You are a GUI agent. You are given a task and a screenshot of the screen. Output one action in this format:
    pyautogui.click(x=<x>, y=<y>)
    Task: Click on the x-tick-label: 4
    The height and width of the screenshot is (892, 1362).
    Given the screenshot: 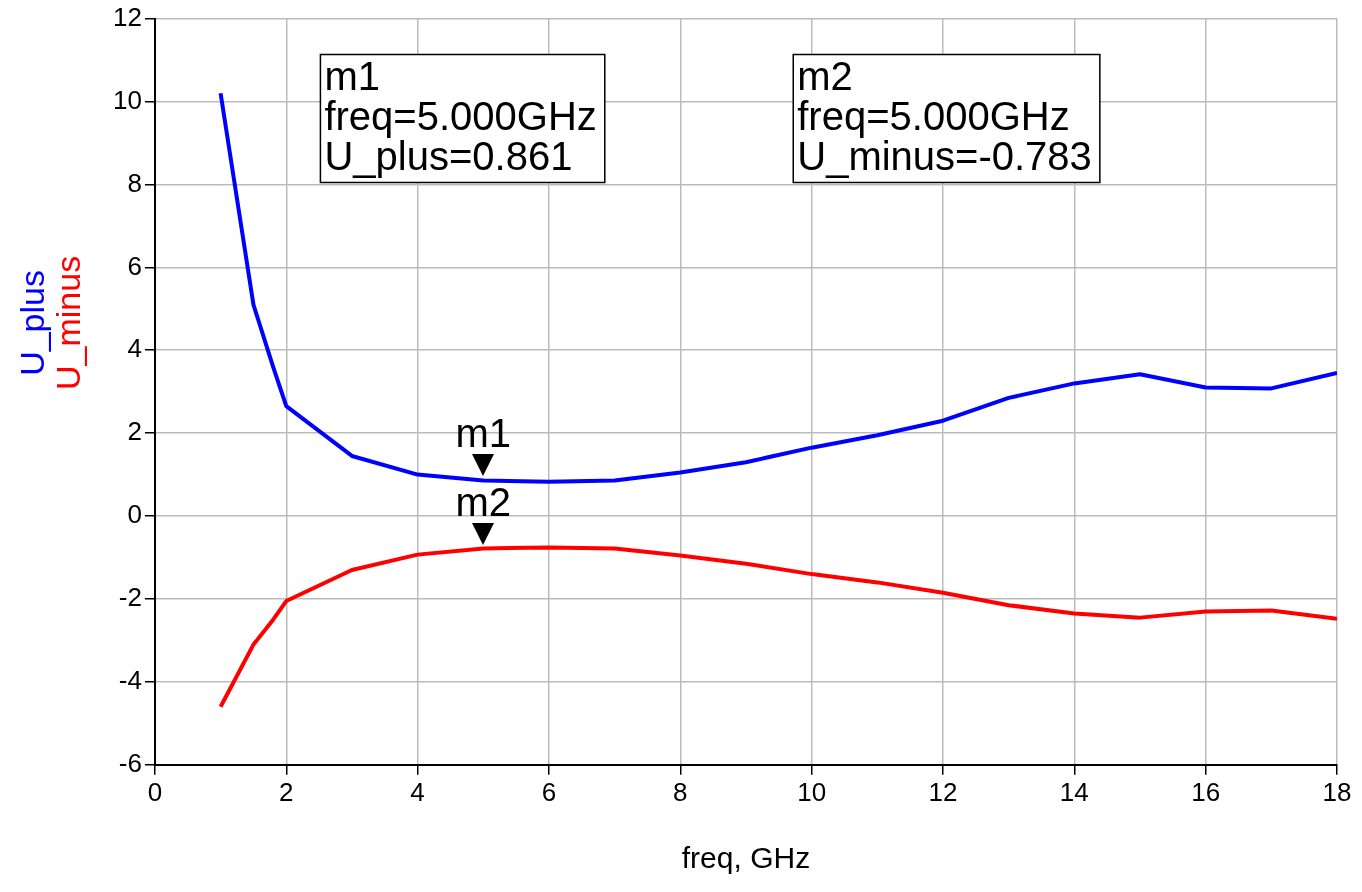 What is the action you would take?
    pyautogui.click(x=417, y=791)
    